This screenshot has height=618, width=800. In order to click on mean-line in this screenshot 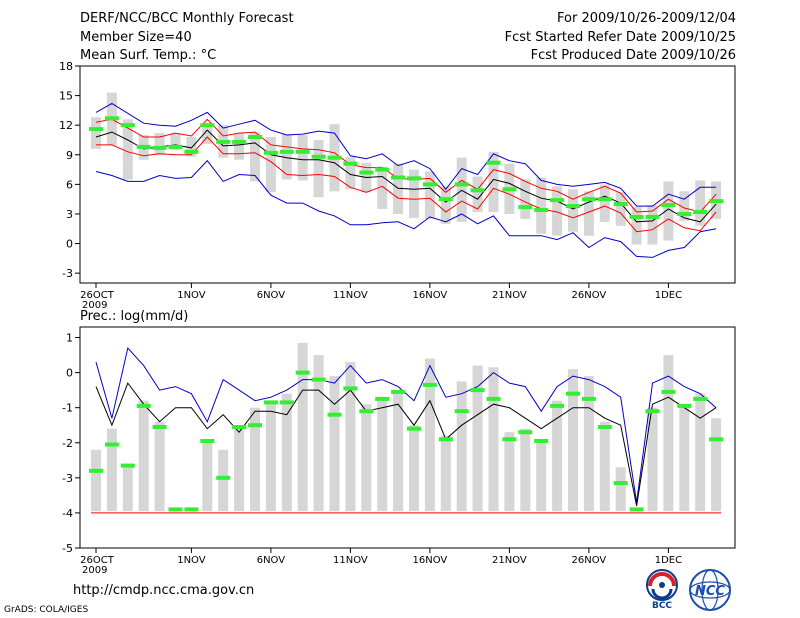, I will do `click(406, 176)`.